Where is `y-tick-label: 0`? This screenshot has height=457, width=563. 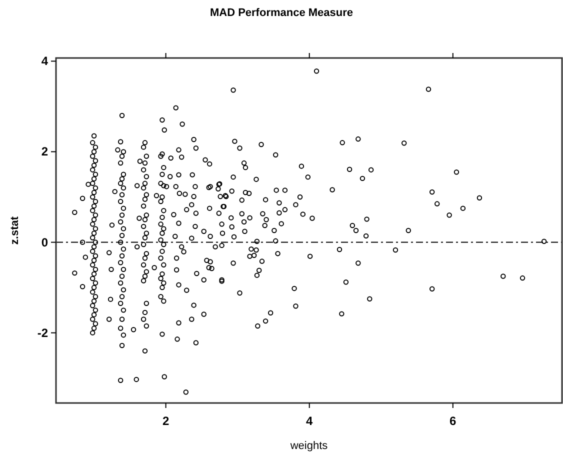 y-tick-label: 0 is located at coordinates (44, 242).